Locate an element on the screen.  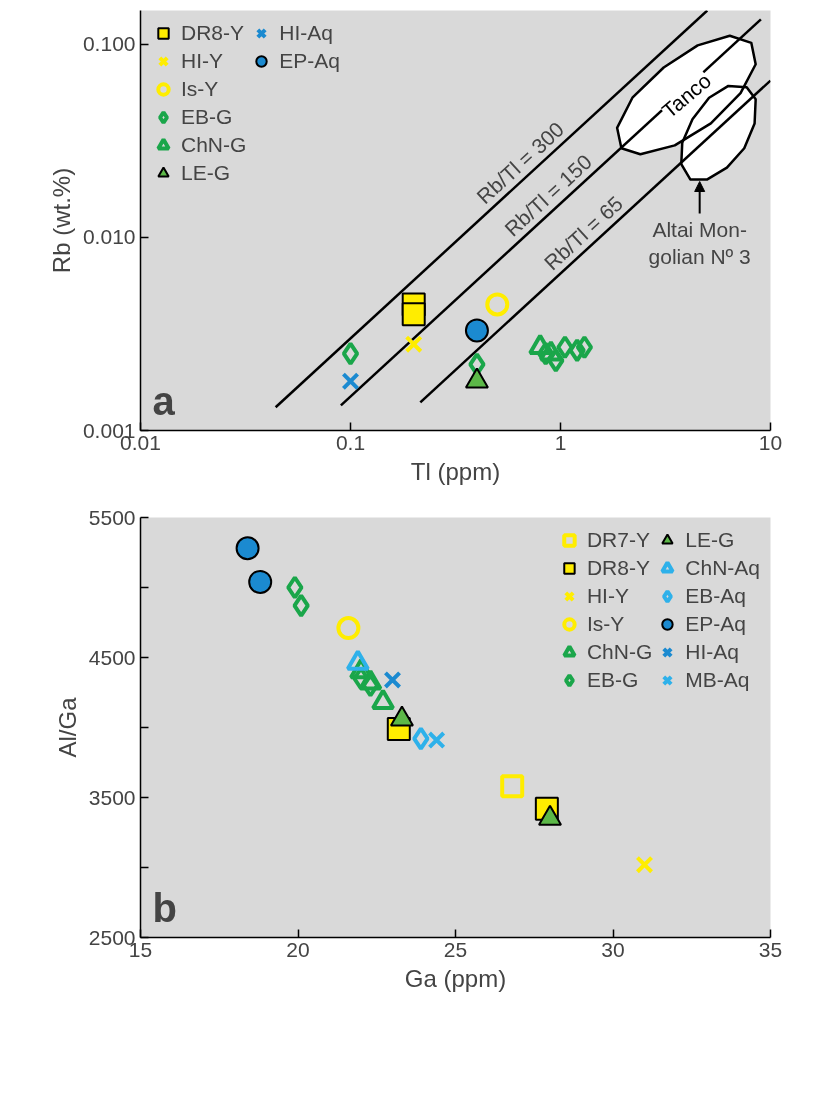
x-tick-label: 20 is located at coordinates (298, 949).